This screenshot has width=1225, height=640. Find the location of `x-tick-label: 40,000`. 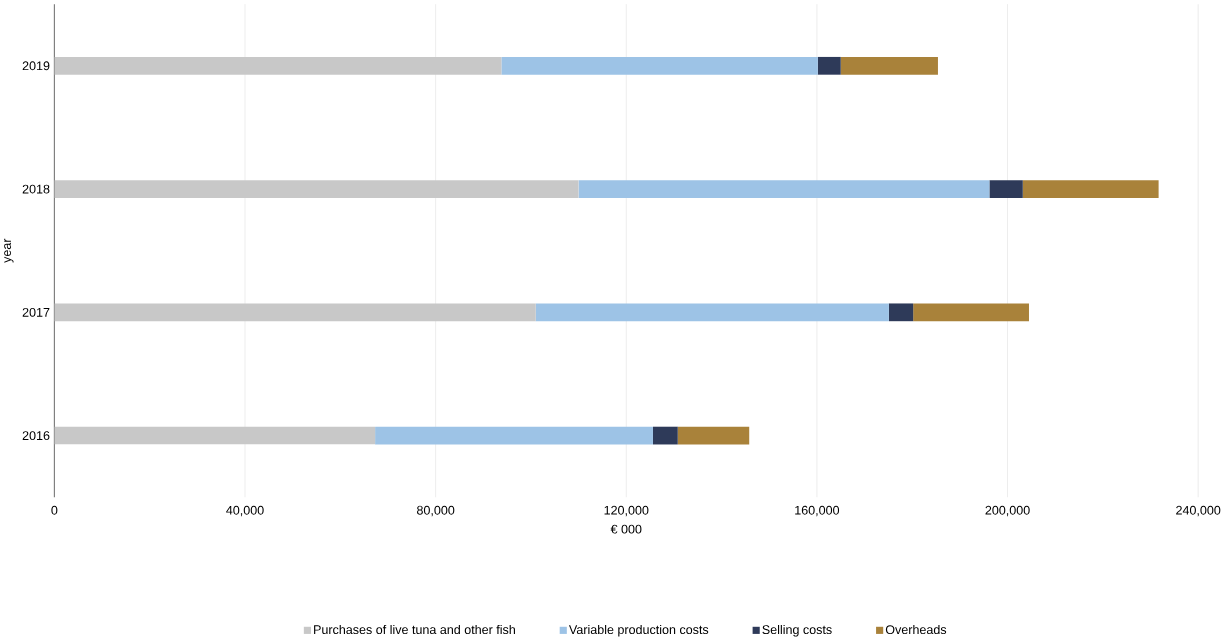

x-tick-label: 40,000 is located at coordinates (245, 511).